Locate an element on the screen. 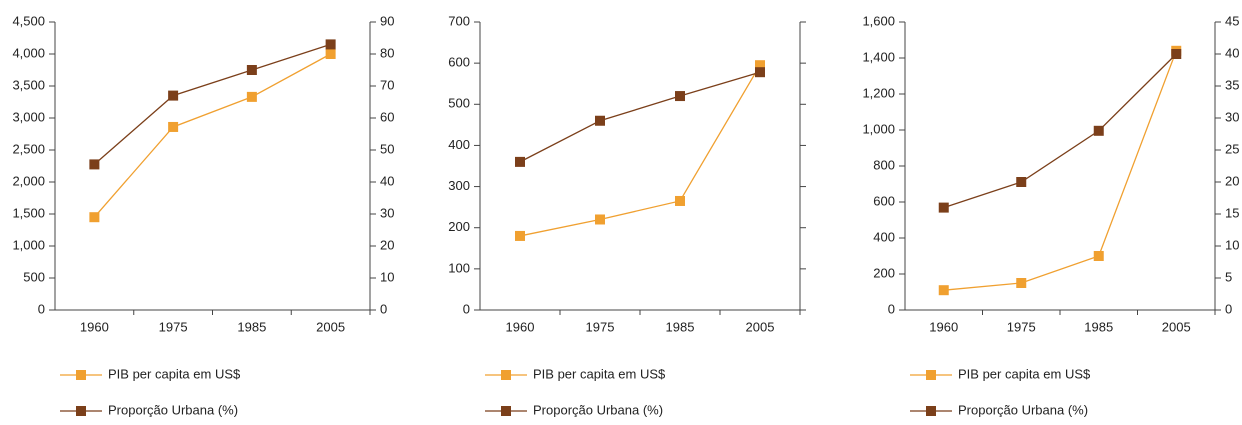  y-tick-label: 300 is located at coordinates (459, 185).